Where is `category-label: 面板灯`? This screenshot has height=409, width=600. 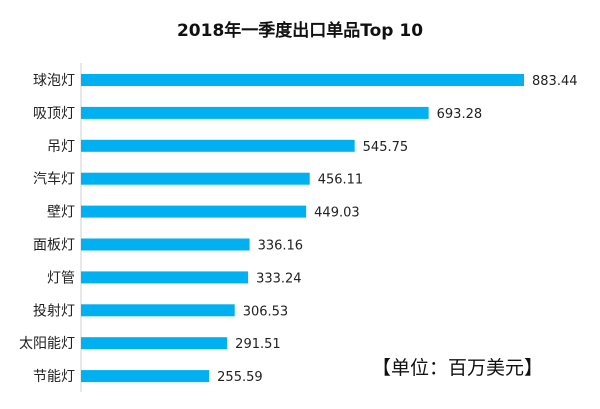 category-label: 面板灯 is located at coordinates (54, 246).